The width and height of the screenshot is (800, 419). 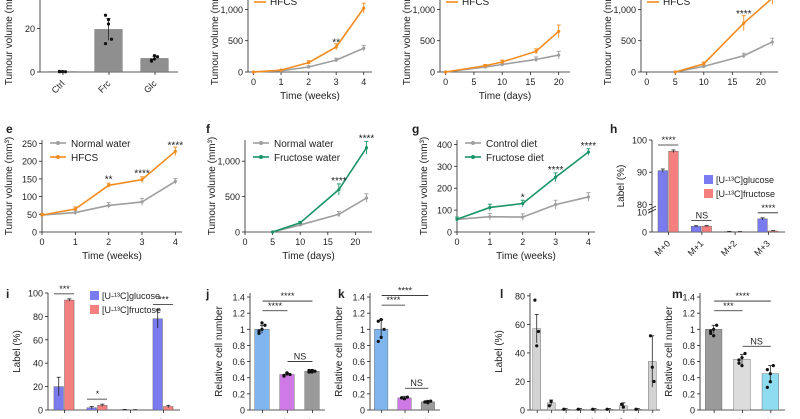 What do you see at coordinates (29, 197) in the screenshot?
I see `y-tick-label: 100` at bounding box center [29, 197].